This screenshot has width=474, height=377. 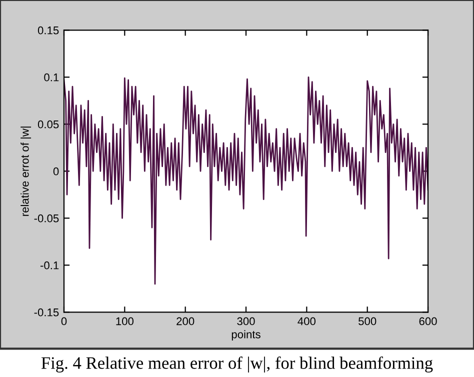 I want to click on x-tick-label: 300, so click(x=246, y=321).